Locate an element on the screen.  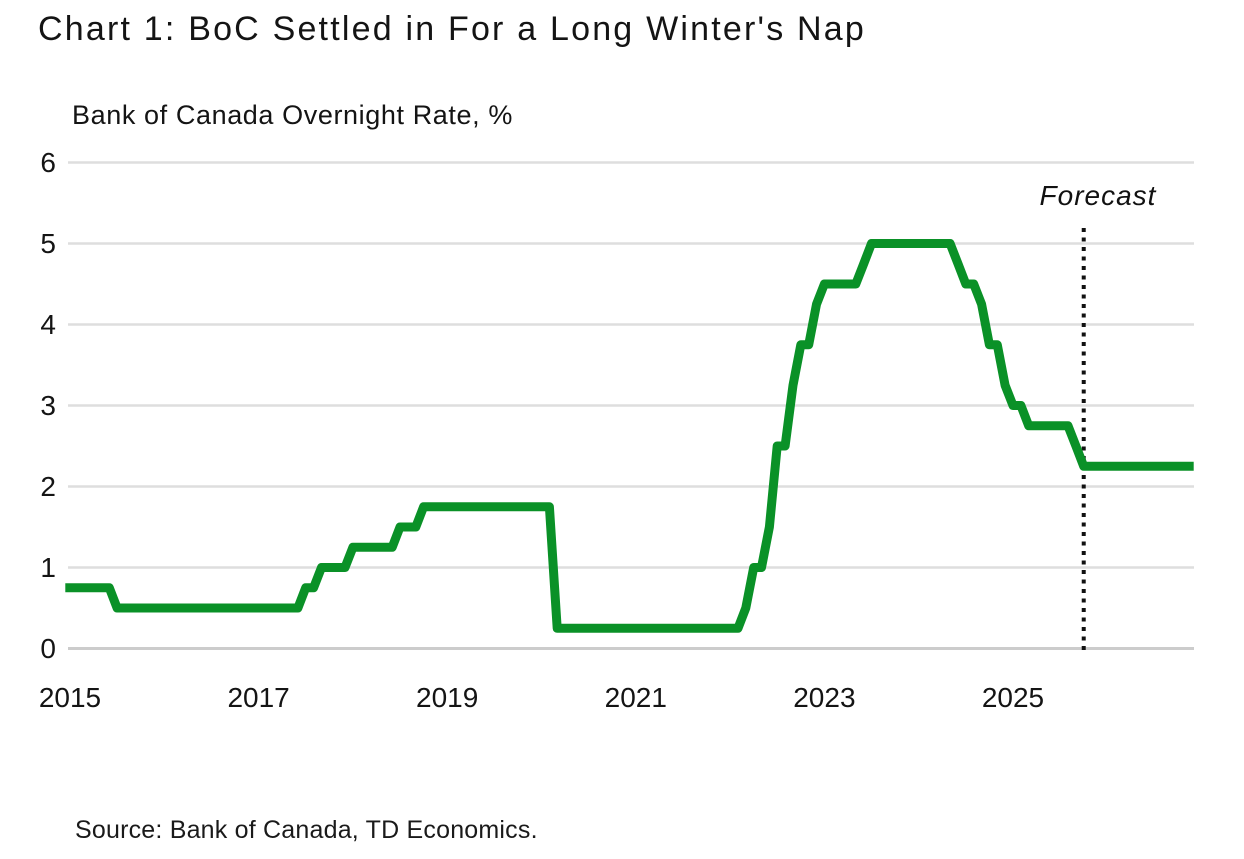
x-axis-tick-label: 2015 is located at coordinates (70, 697).